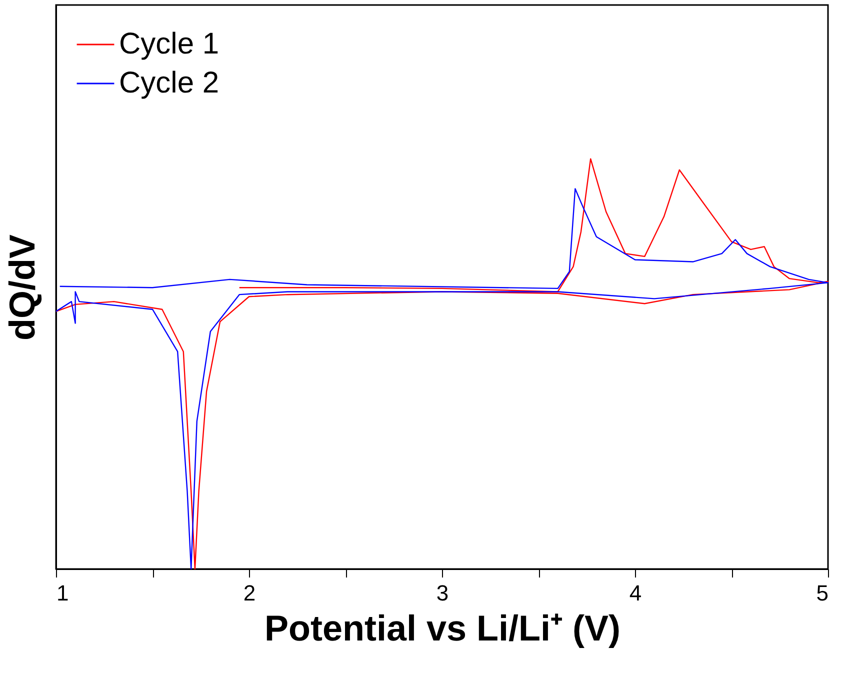  Describe the element at coordinates (169, 83) in the screenshot. I see `legend-label: Cycle 2` at that location.